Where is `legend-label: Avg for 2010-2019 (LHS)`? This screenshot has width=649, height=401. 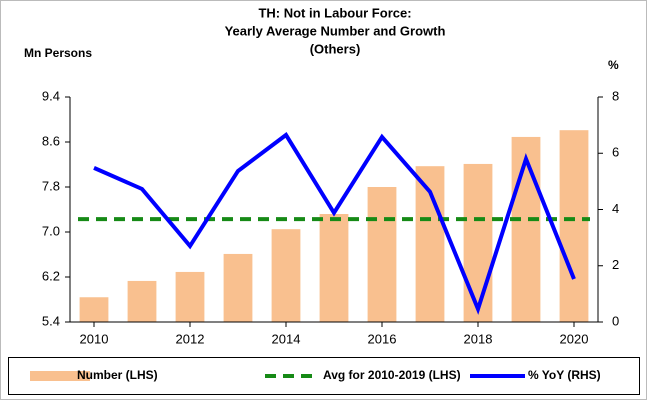
legend-label: Avg for 2010-2019 (LHS) is located at coordinates (392, 375).